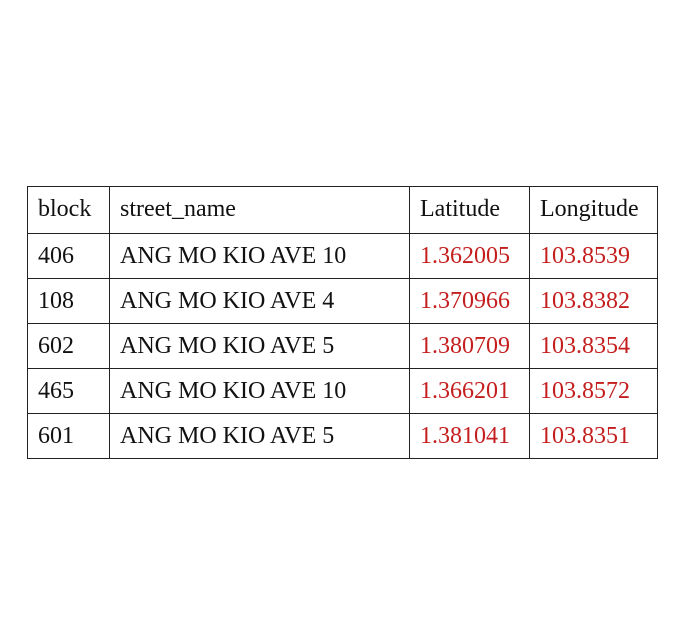 This screenshot has height=640, width=695. Describe the element at coordinates (469, 210) in the screenshot. I see `header-latitude: Latitude` at that location.